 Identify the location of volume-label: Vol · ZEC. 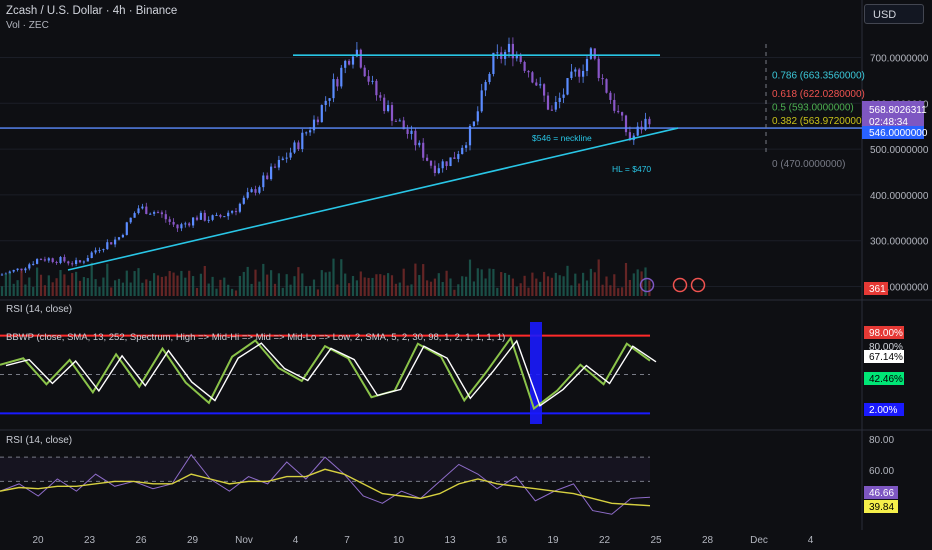
(27, 25).